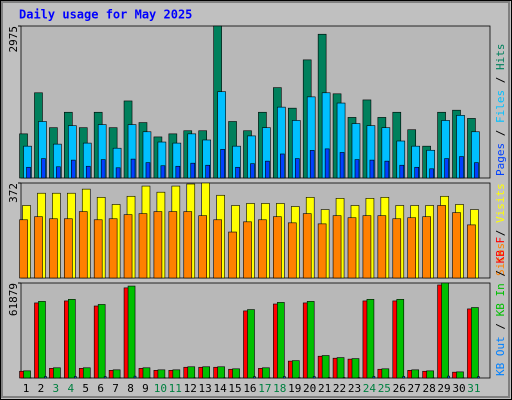 This screenshot has height=400, width=512. I want to click on x-tick-label: 28, so click(428, 388).